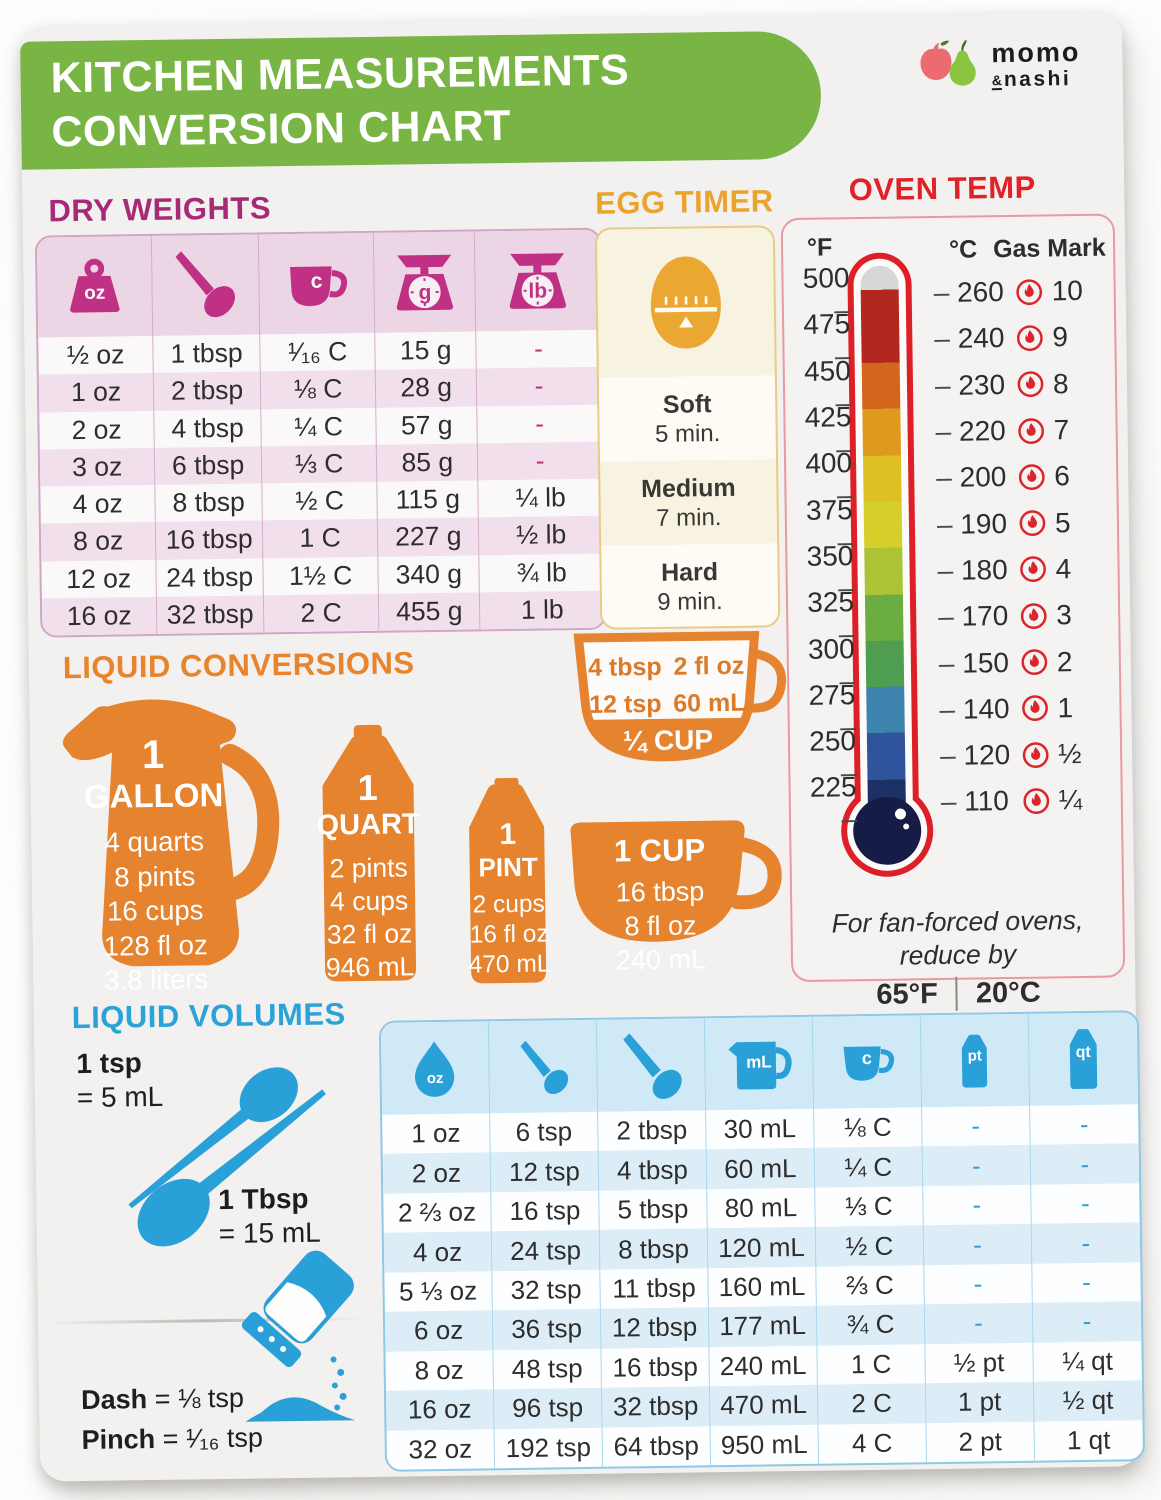 Image resolution: width=1161 pixels, height=1500 pixels. What do you see at coordinates (1088, 1440) in the screenshot?
I see `table-cell: 1 qt` at bounding box center [1088, 1440].